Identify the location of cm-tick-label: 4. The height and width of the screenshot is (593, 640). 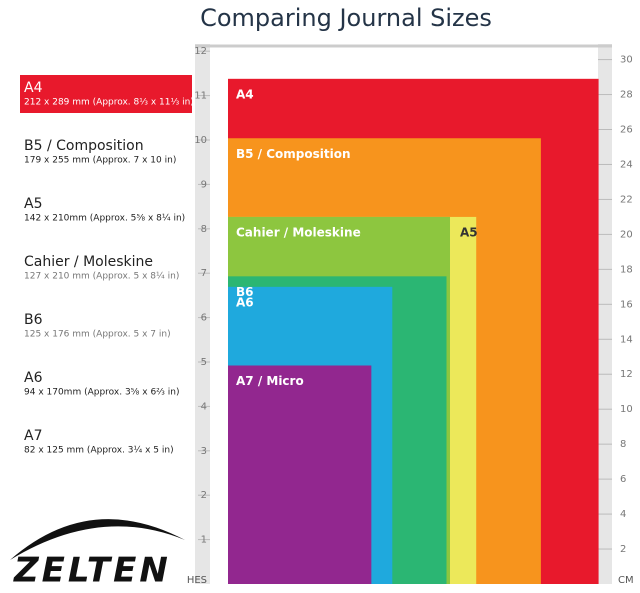
(623, 514).